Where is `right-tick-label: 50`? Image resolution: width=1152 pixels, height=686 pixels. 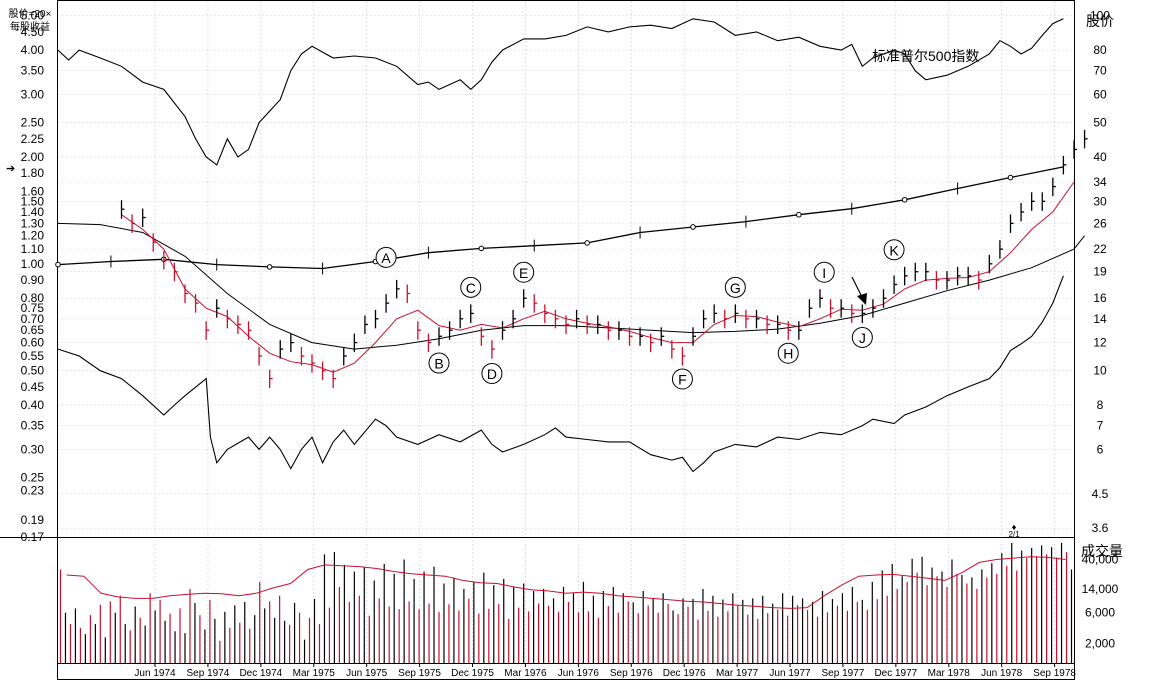 right-tick-label: 50 is located at coordinates (1100, 123).